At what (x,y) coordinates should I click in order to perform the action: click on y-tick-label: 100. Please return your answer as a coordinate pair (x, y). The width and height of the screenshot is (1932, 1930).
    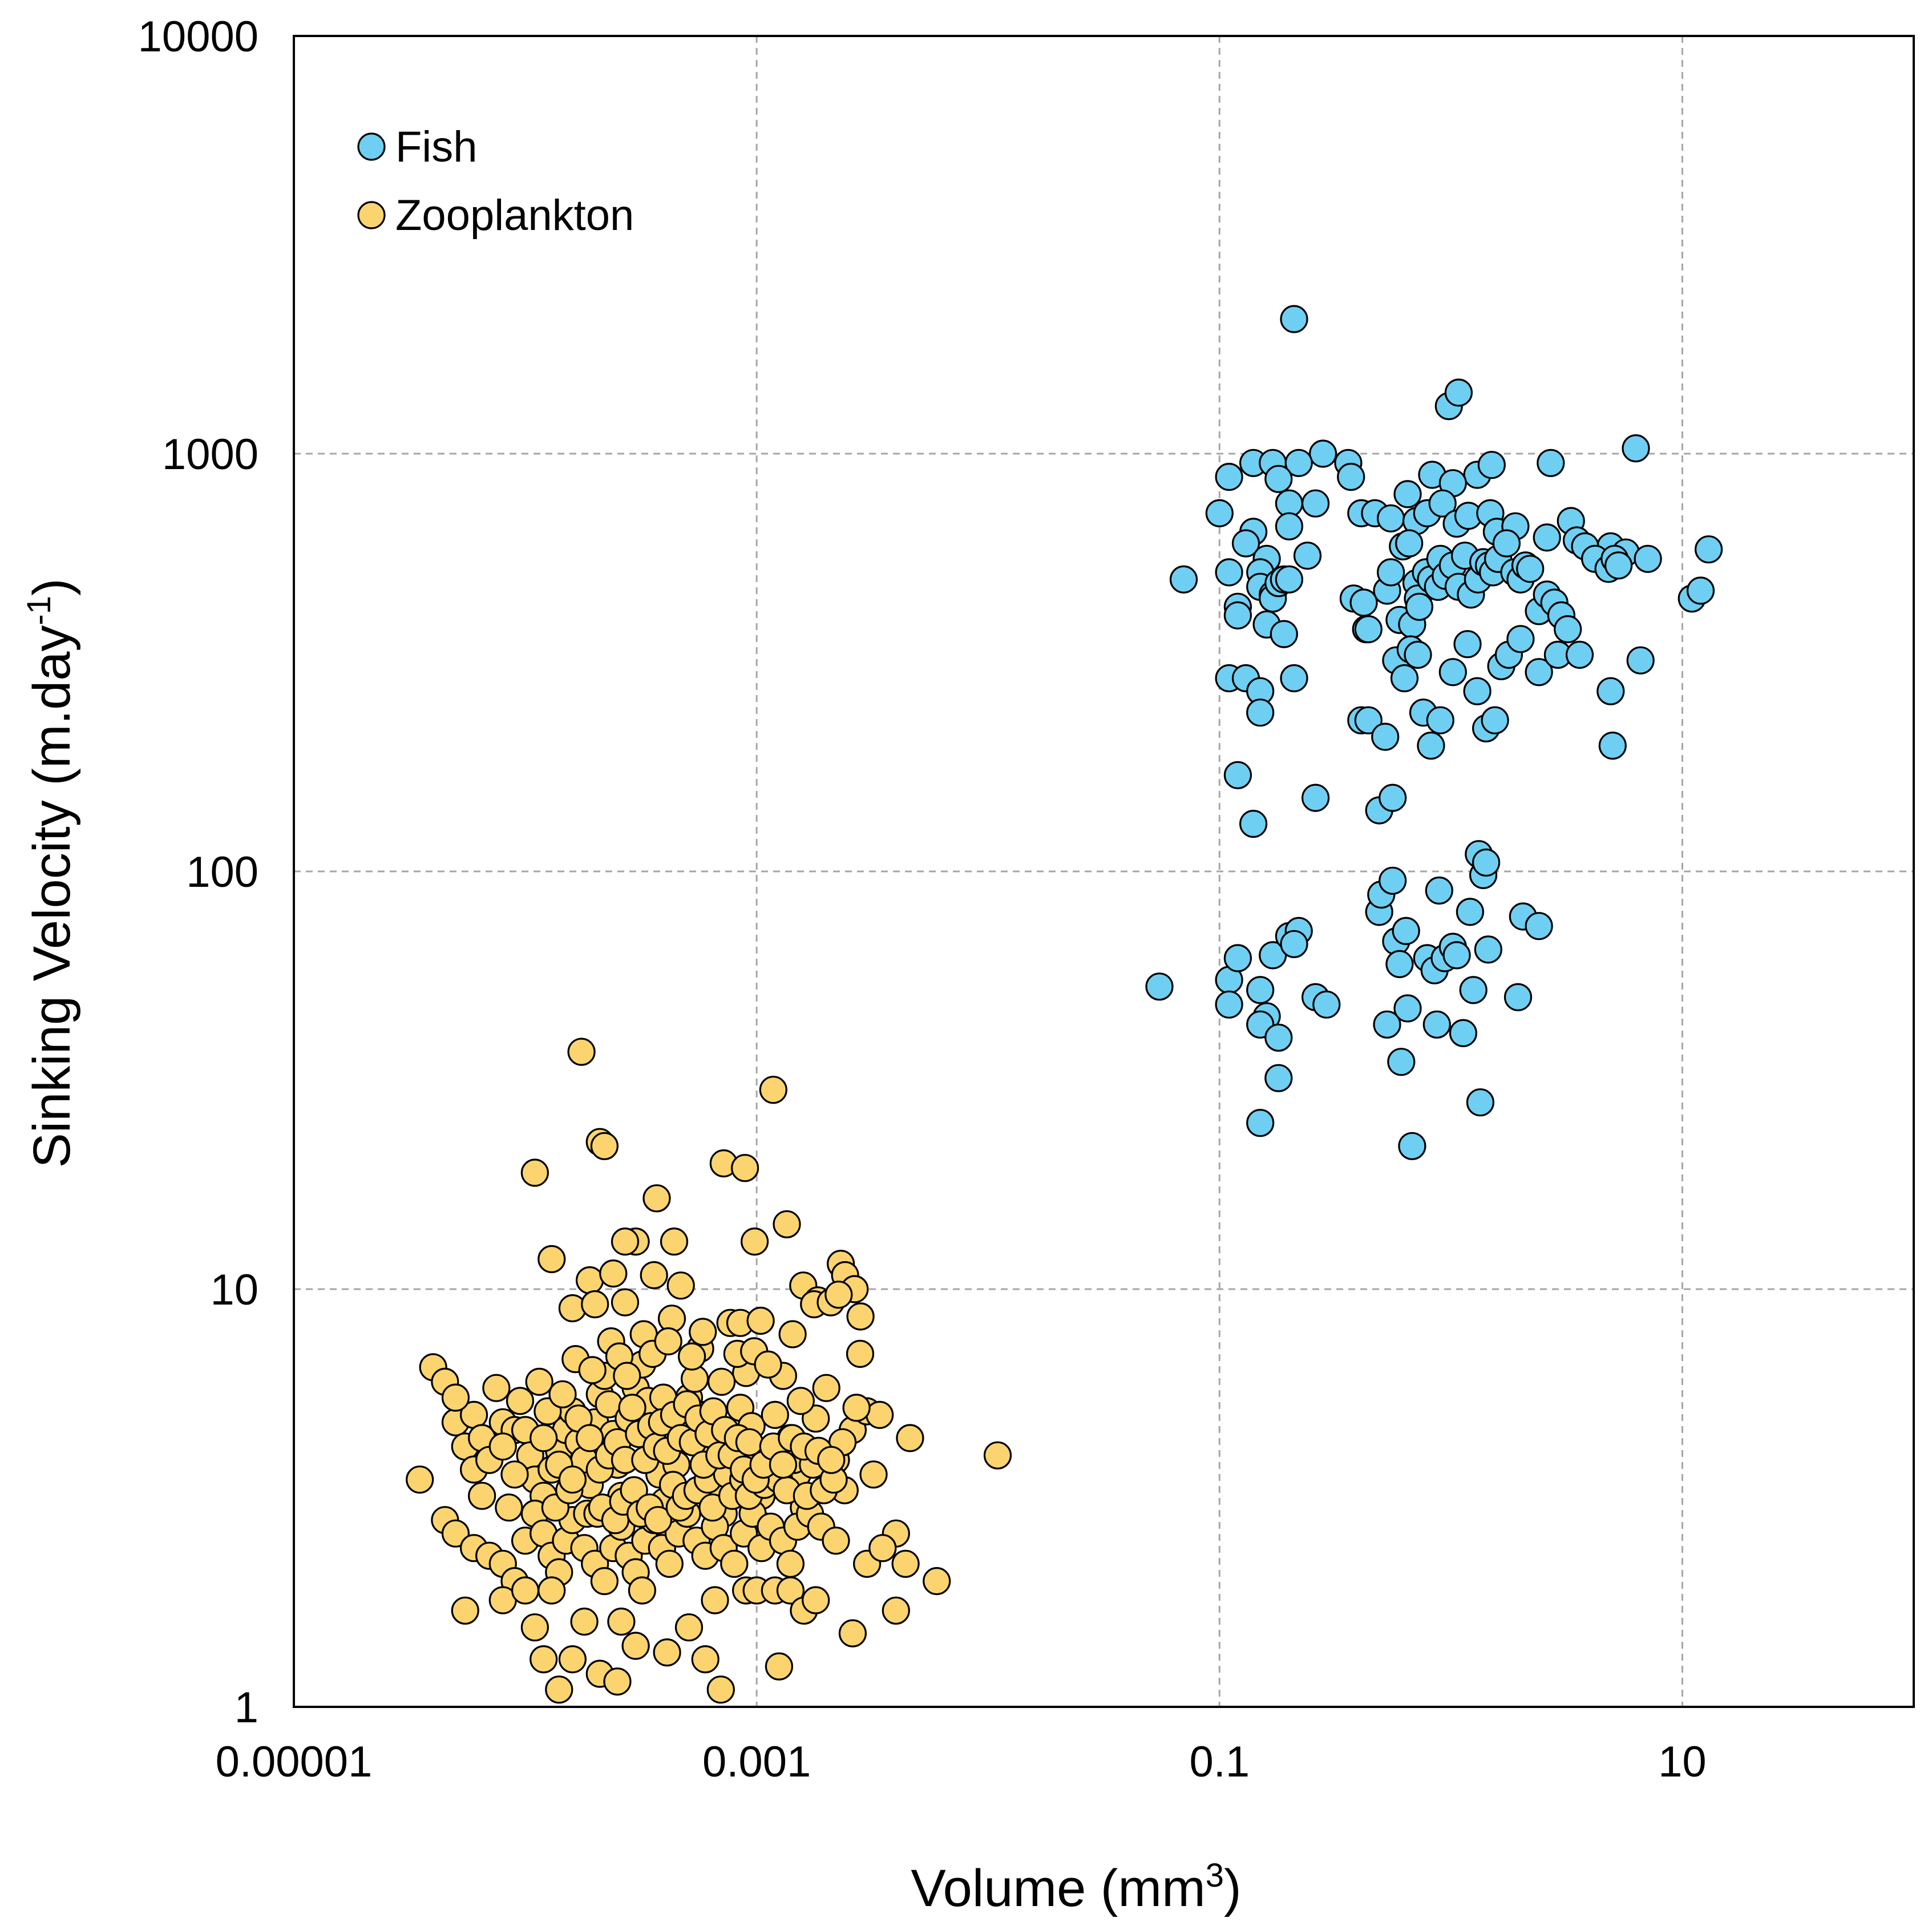
    Looking at the image, I should click on (222, 872).